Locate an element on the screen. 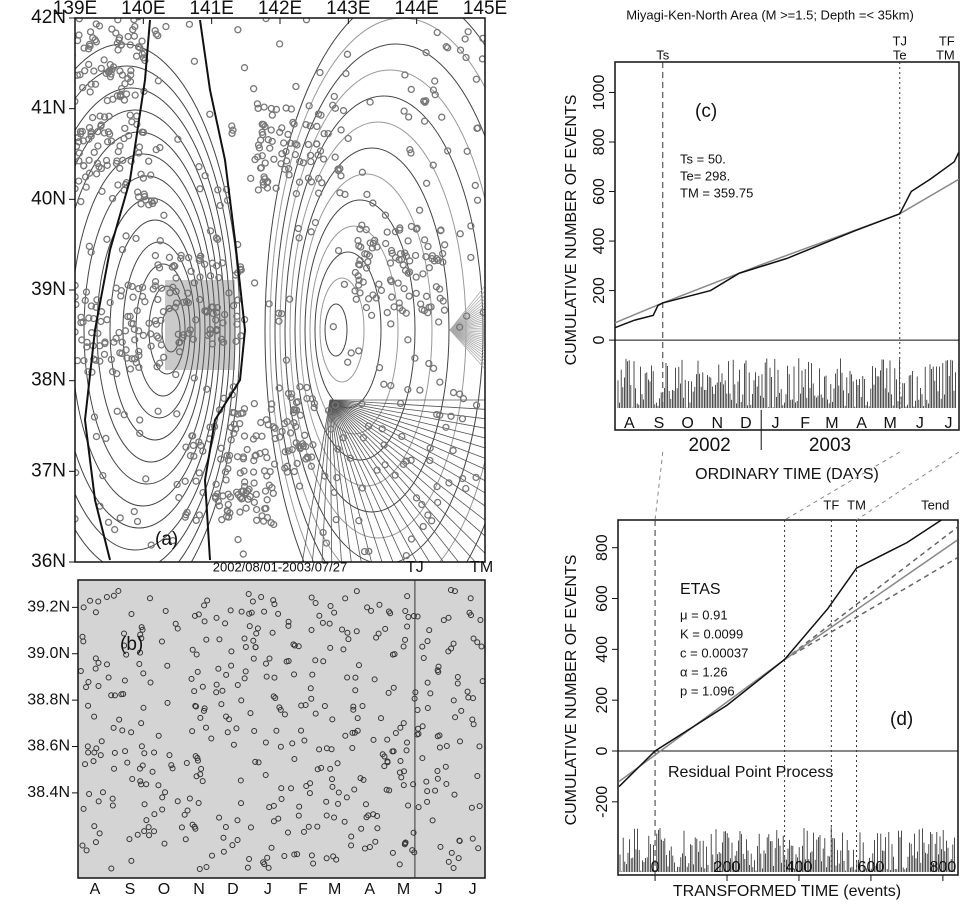 This screenshot has height=905, width=975. y-tick-label: 0 is located at coordinates (602, 750).